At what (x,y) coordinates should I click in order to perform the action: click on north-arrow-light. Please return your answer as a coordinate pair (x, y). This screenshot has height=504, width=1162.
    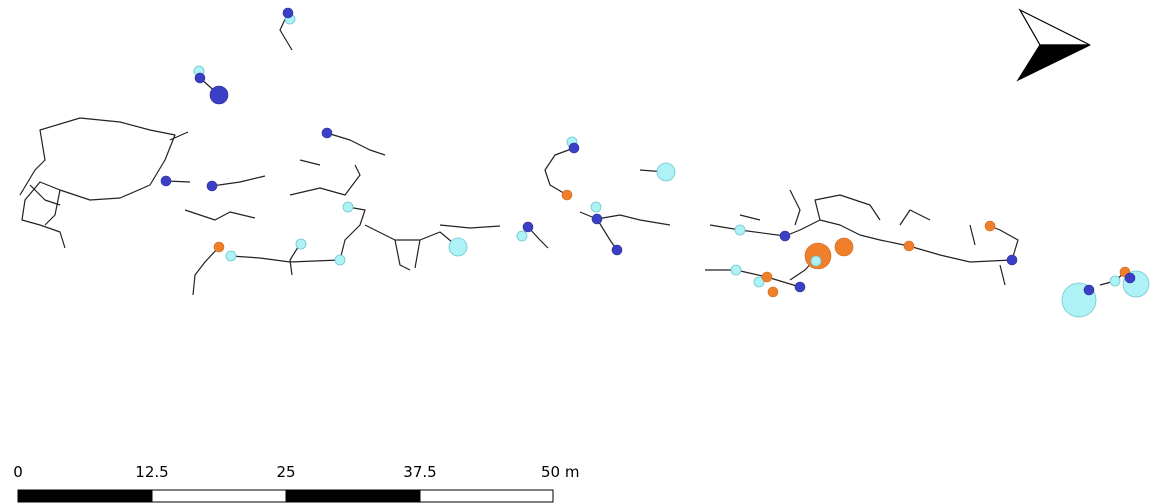
    Looking at the image, I should click on (1054, 27).